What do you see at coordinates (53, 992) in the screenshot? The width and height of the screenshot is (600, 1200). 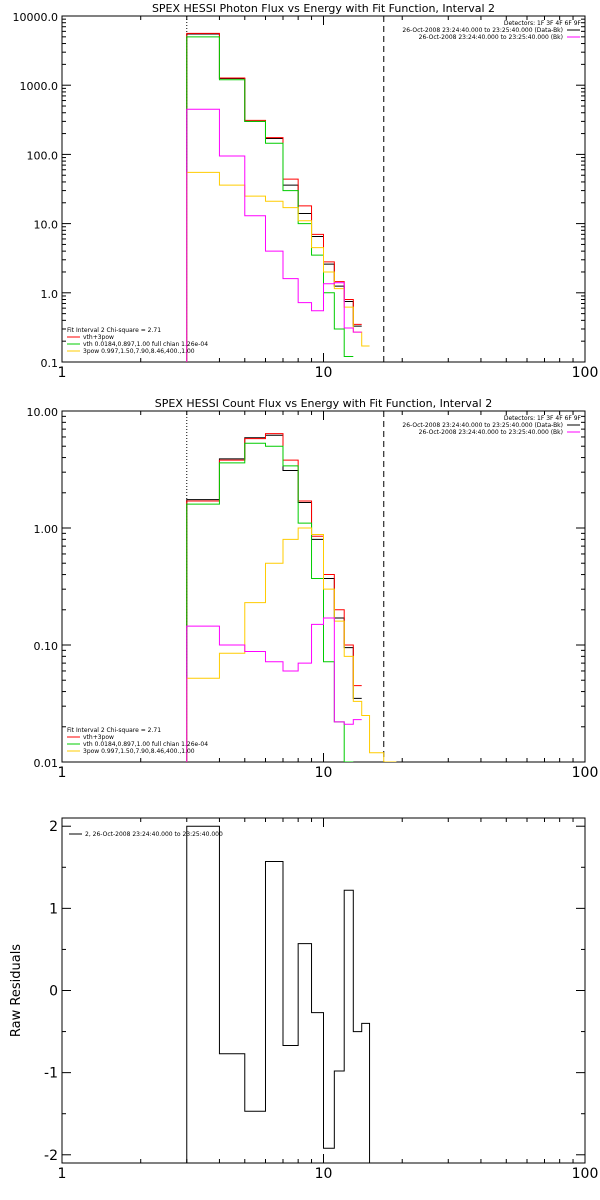 I see `y-tick-label: 0` at bounding box center [53, 992].